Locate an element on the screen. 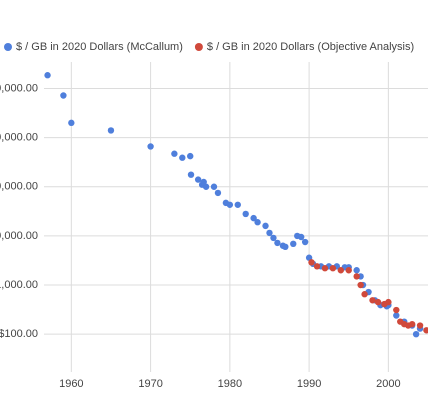  y-tick-label: $10,000.00 is located at coordinates (19, 236).